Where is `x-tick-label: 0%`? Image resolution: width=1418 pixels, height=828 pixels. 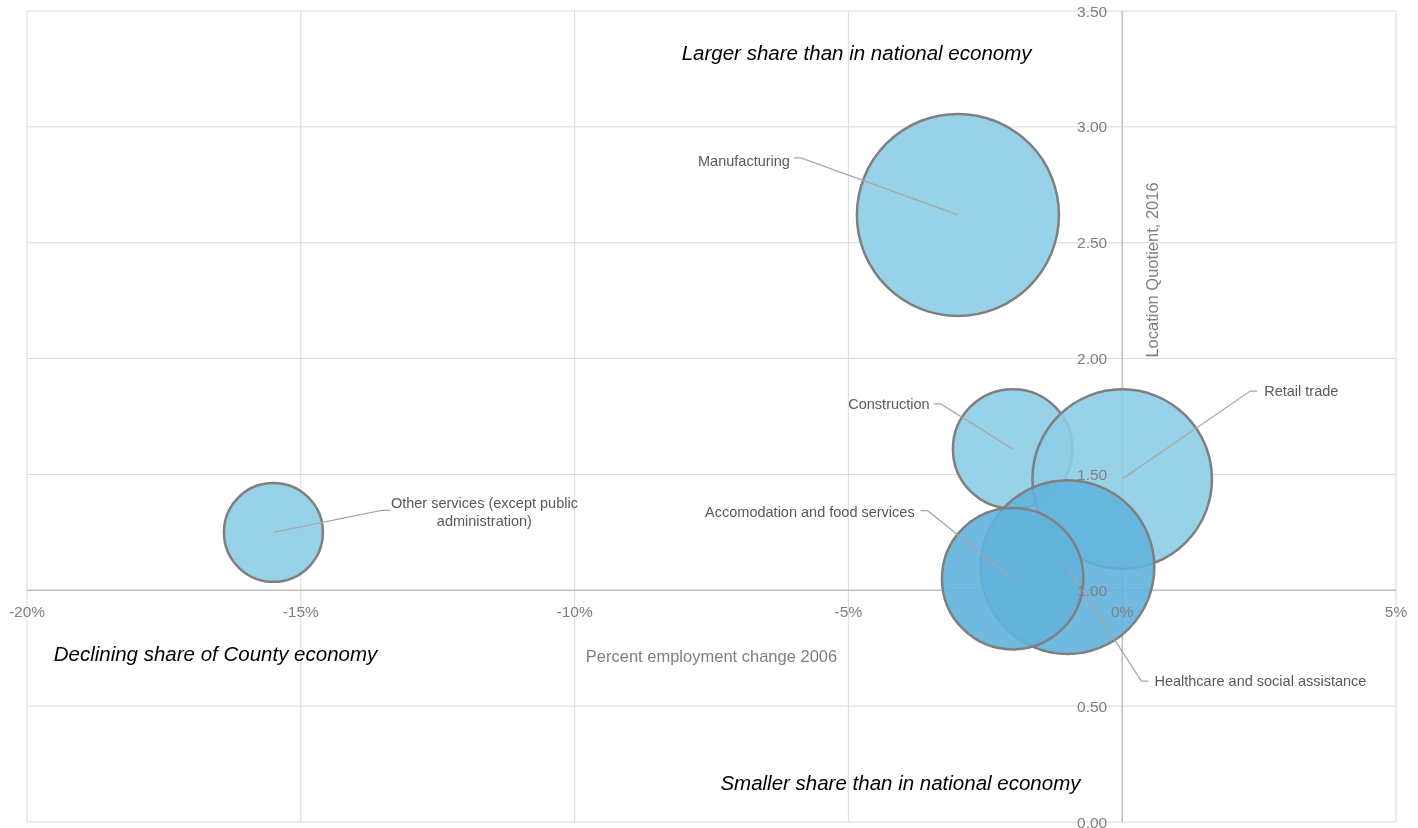 x-tick-label: 0% is located at coordinates (1122, 611).